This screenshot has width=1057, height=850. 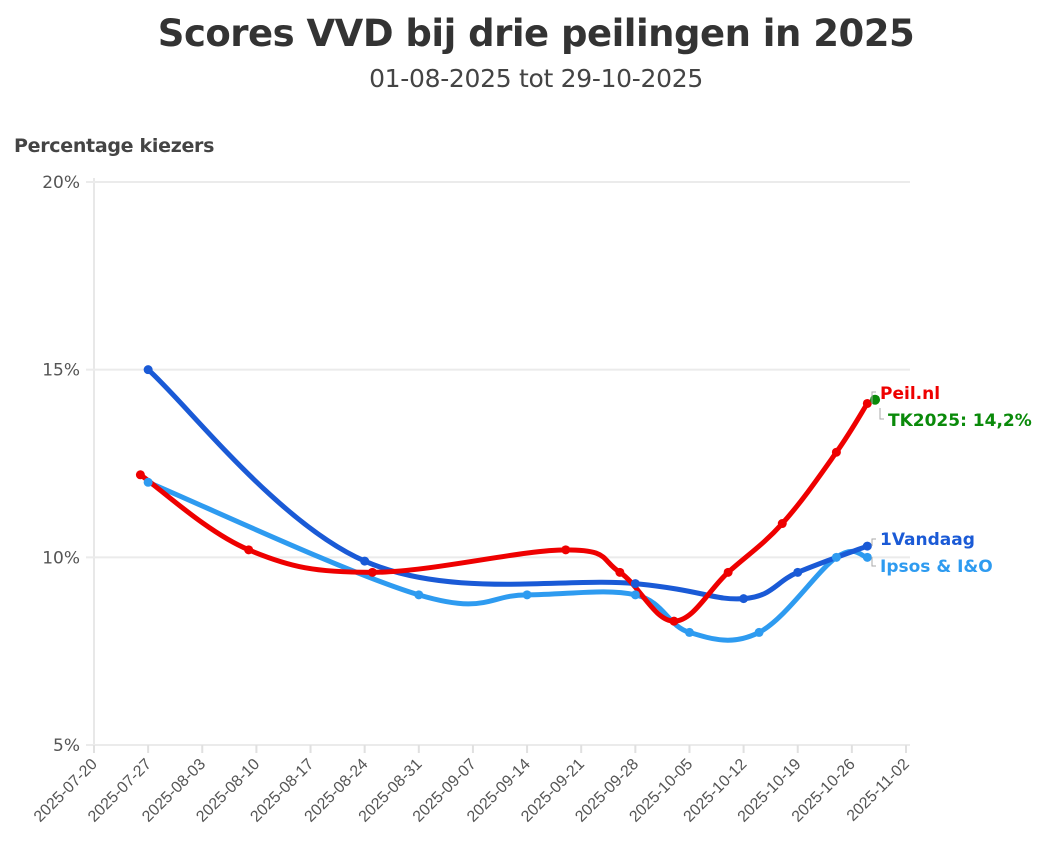 I want to click on chart-subtitle: 01-08-2025 tot 29-10-2025, so click(x=536, y=78).